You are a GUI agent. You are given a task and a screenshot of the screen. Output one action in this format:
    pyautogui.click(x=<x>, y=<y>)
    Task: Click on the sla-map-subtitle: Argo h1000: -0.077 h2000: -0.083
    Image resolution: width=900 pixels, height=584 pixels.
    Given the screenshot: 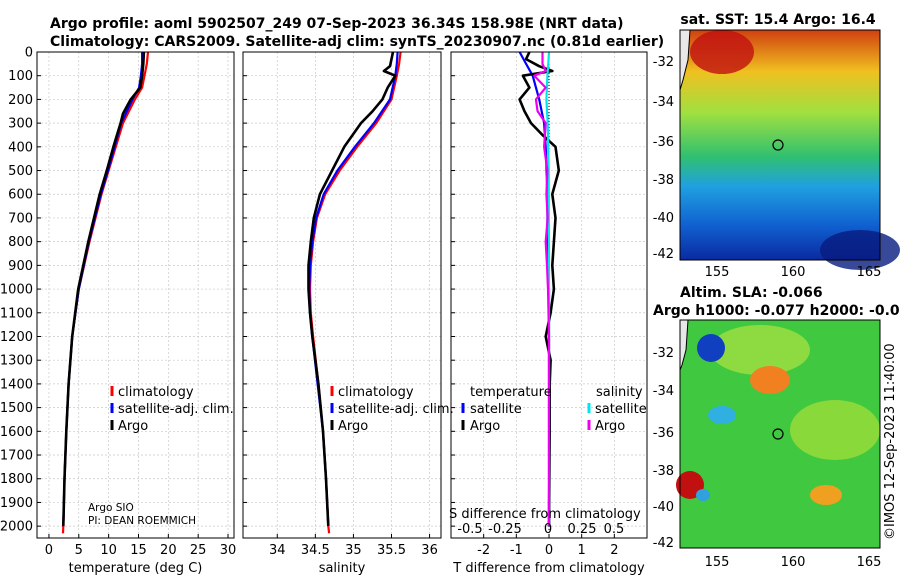 What is the action you would take?
    pyautogui.click(x=776, y=311)
    